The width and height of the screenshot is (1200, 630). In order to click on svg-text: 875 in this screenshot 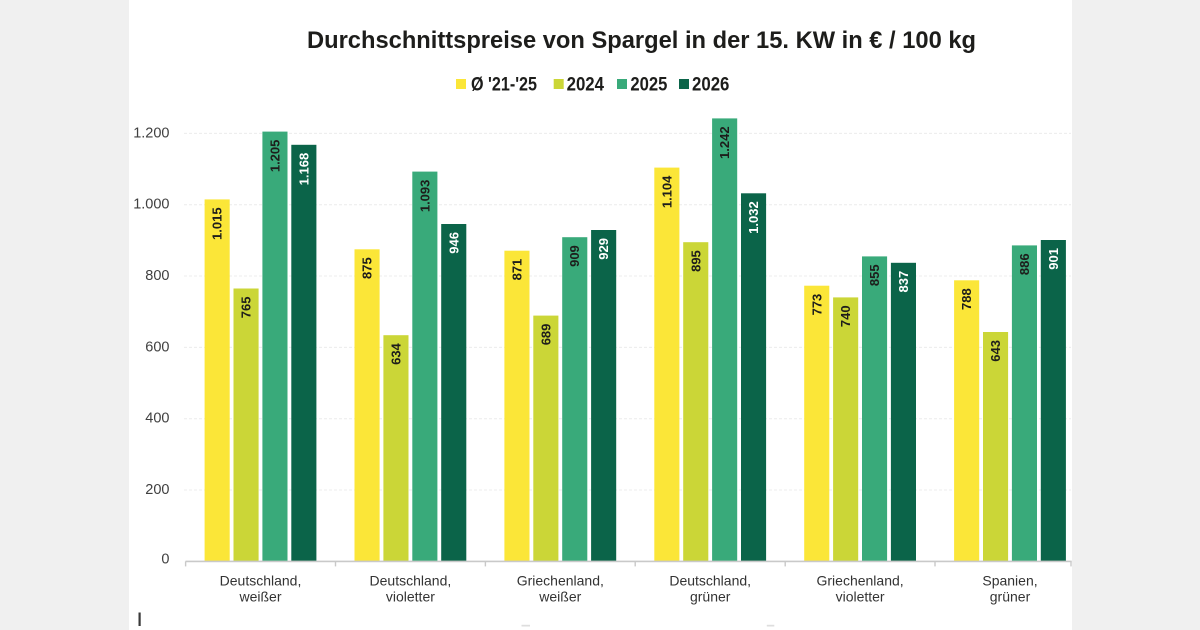, I will do `click(367, 268)`.